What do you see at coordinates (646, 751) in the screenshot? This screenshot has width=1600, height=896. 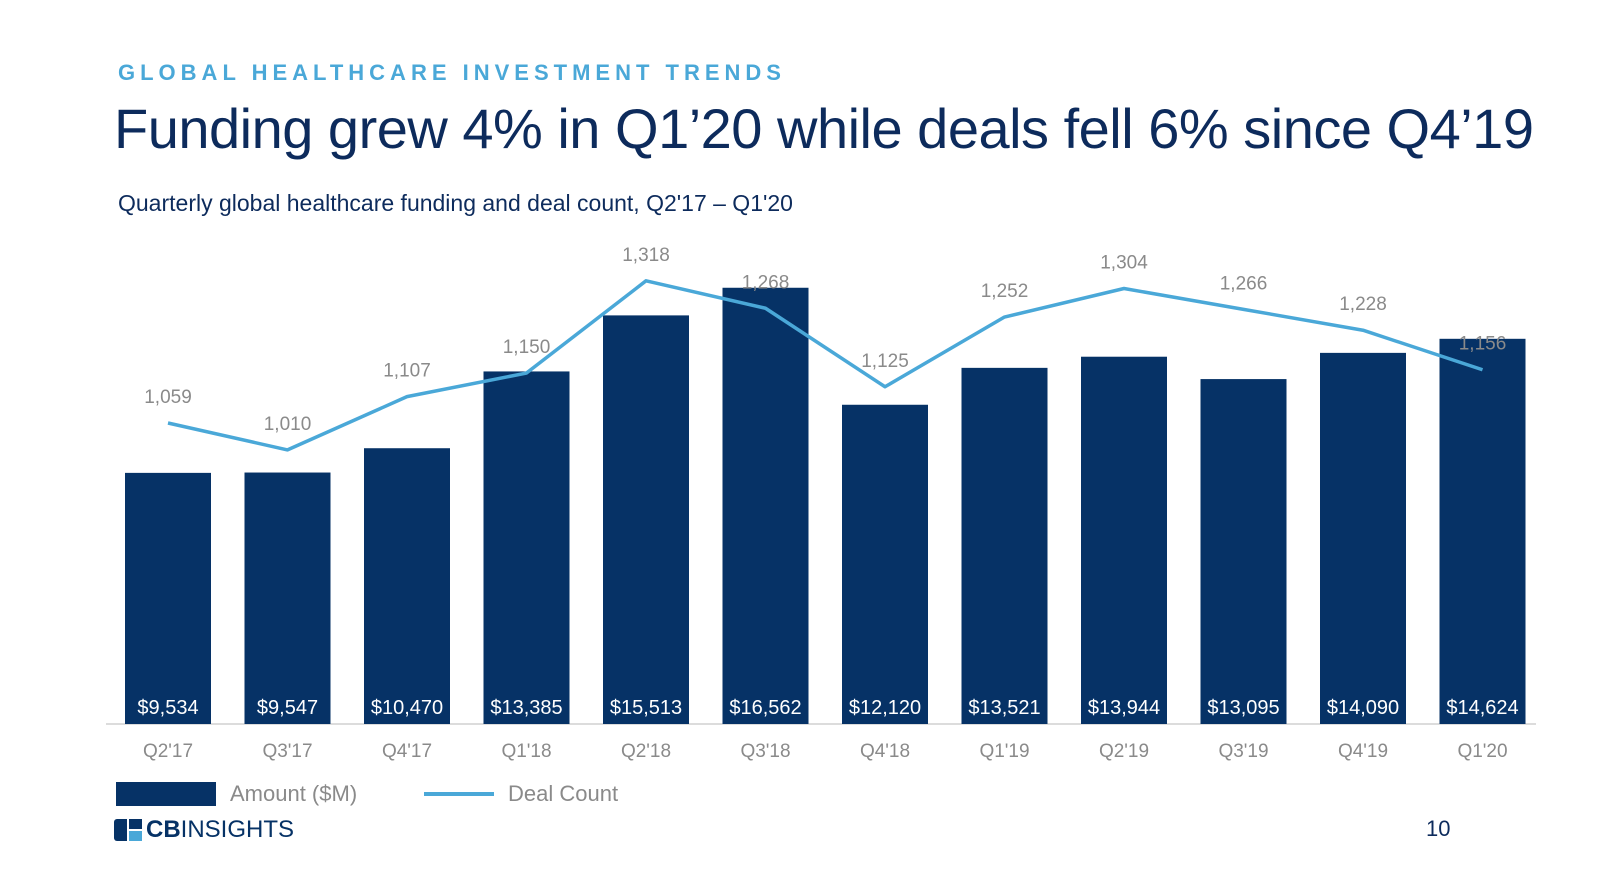 I see `x-tick-label: Q2'18` at bounding box center [646, 751].